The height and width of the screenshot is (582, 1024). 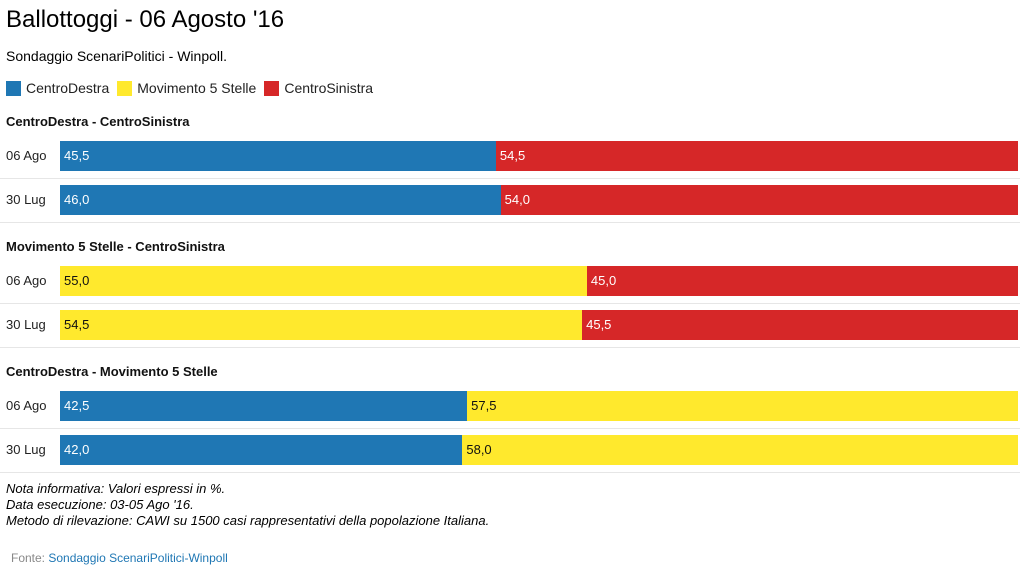 I want to click on data-label: 42,0, so click(x=77, y=449).